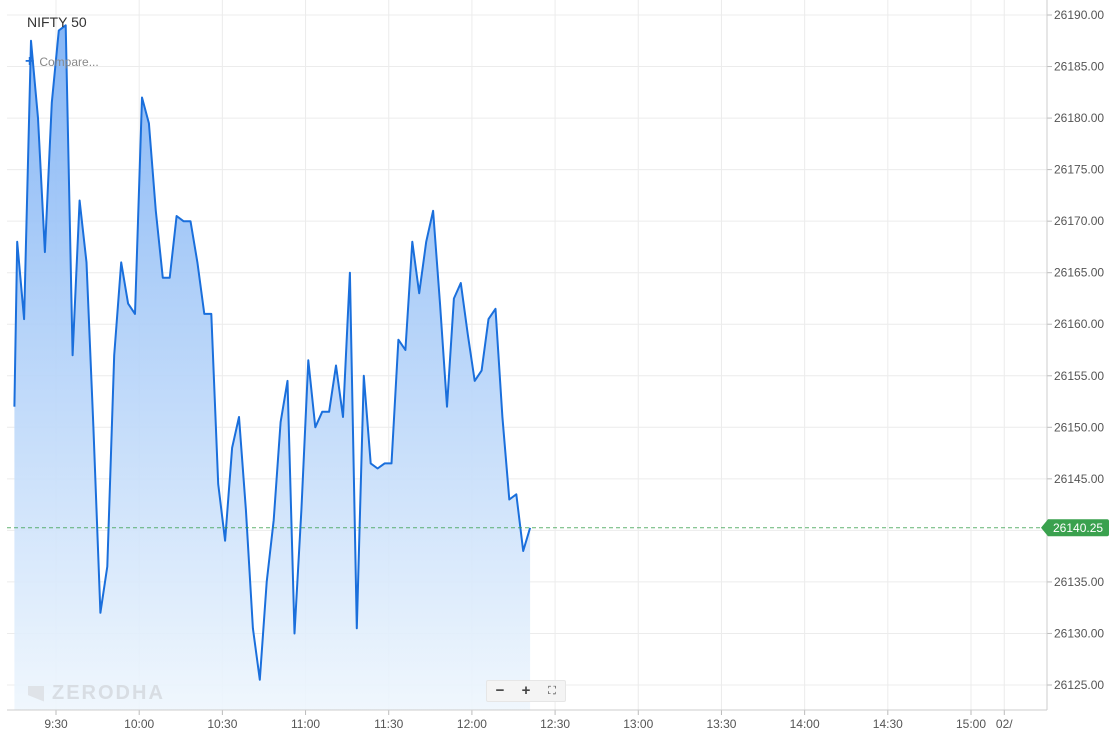 The image size is (1112, 751). I want to click on y-tick-label: 26150.00, so click(1079, 427).